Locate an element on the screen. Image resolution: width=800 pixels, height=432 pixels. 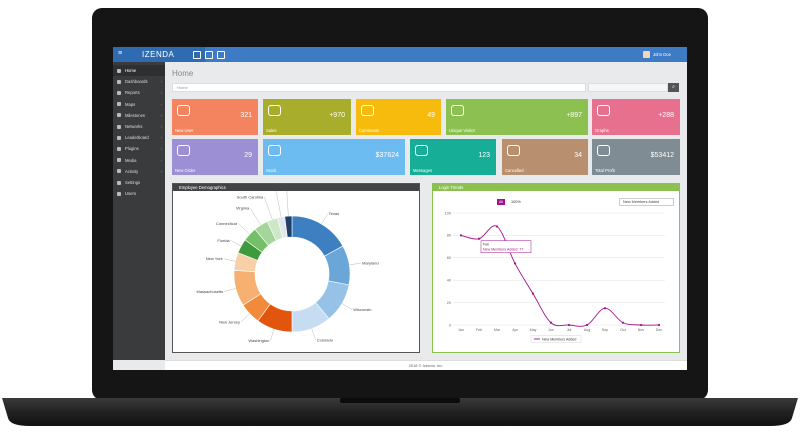
breadcrumb-bar: Home is located at coordinates (379, 87).